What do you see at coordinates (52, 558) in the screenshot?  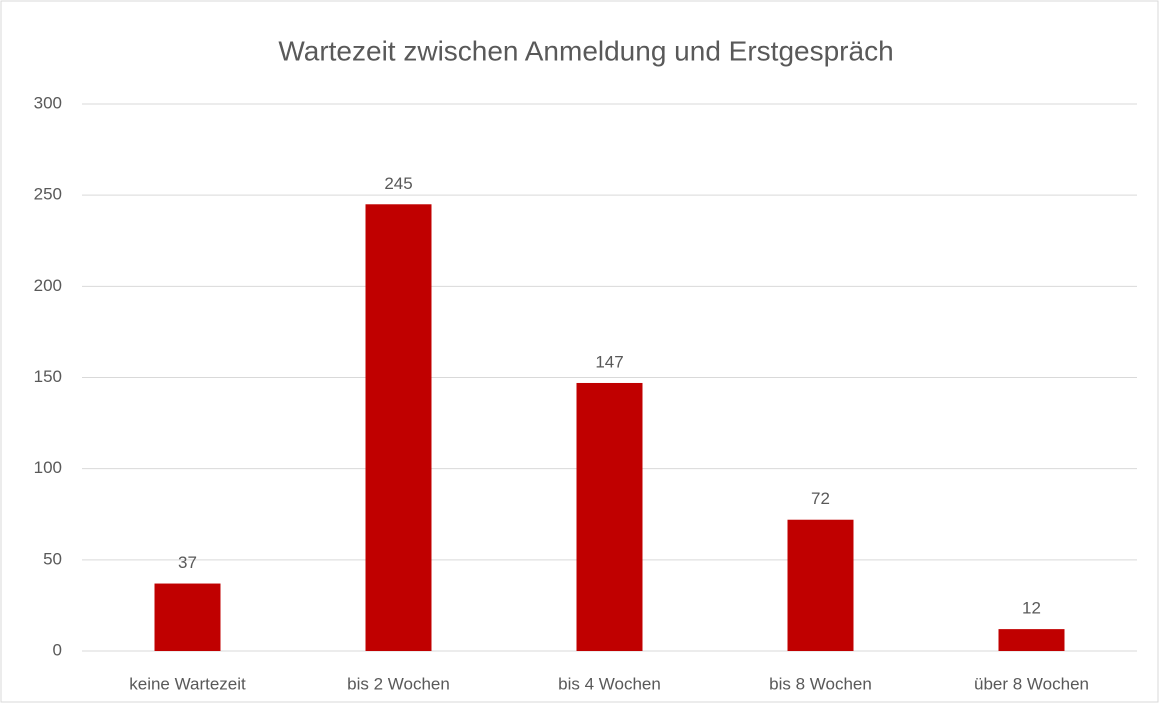 I see `y-tick-label: 50` at bounding box center [52, 558].